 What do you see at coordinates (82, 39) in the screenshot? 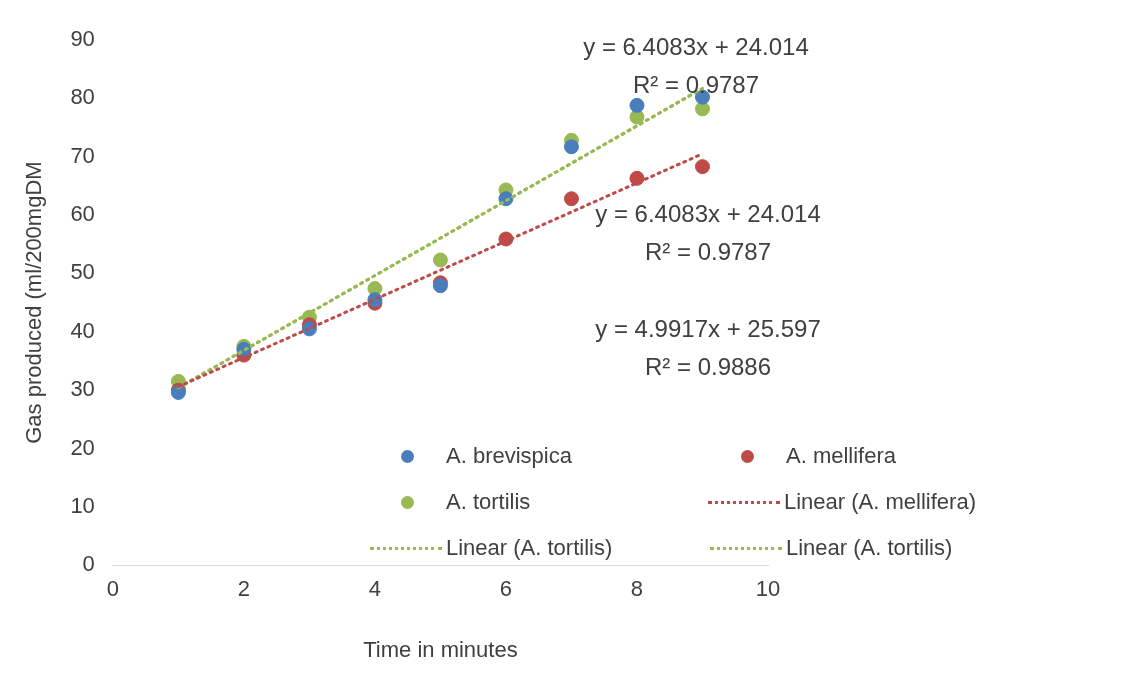
I see `y-tick-label: 90` at bounding box center [82, 39].